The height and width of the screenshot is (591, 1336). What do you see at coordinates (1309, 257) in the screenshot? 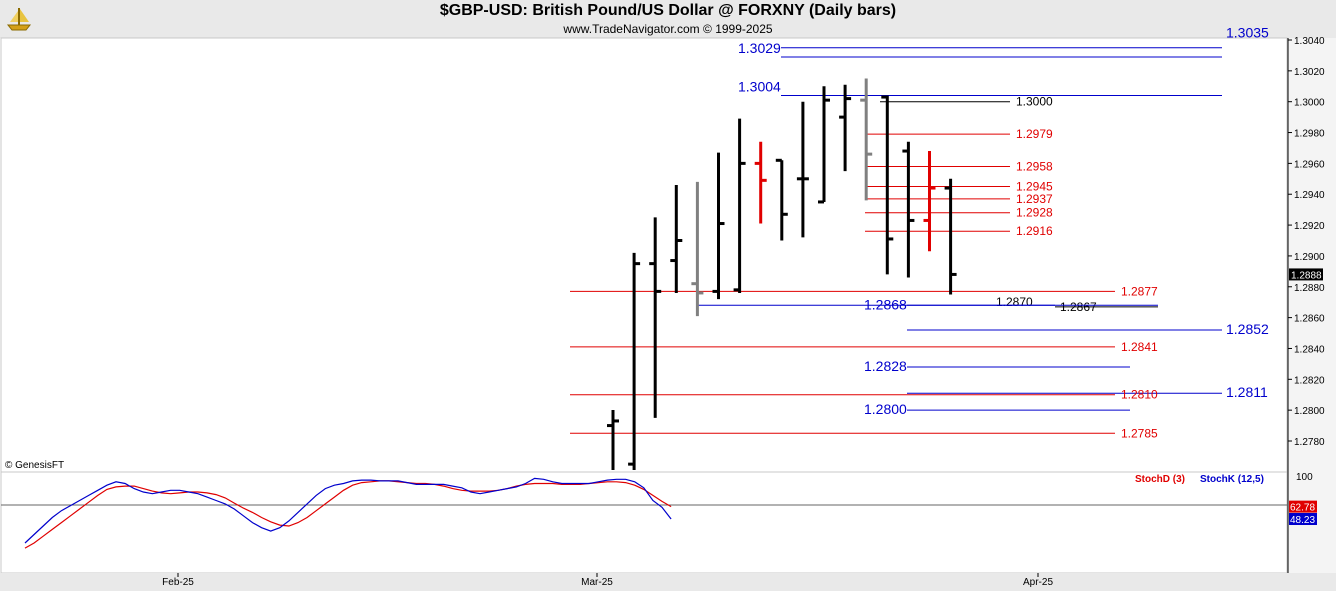
I see `y-tick-label: 1.2900` at bounding box center [1309, 257].